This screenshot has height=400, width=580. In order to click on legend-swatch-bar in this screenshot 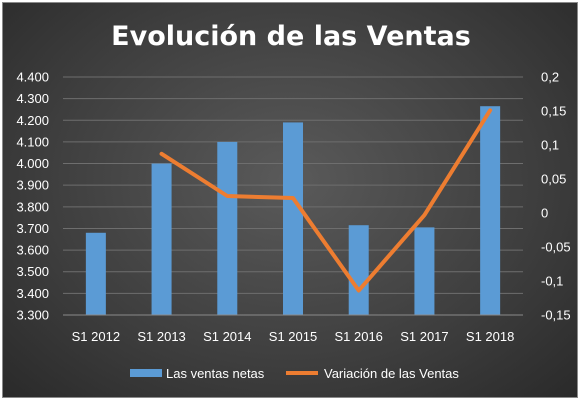, I will do `click(146, 373)`.